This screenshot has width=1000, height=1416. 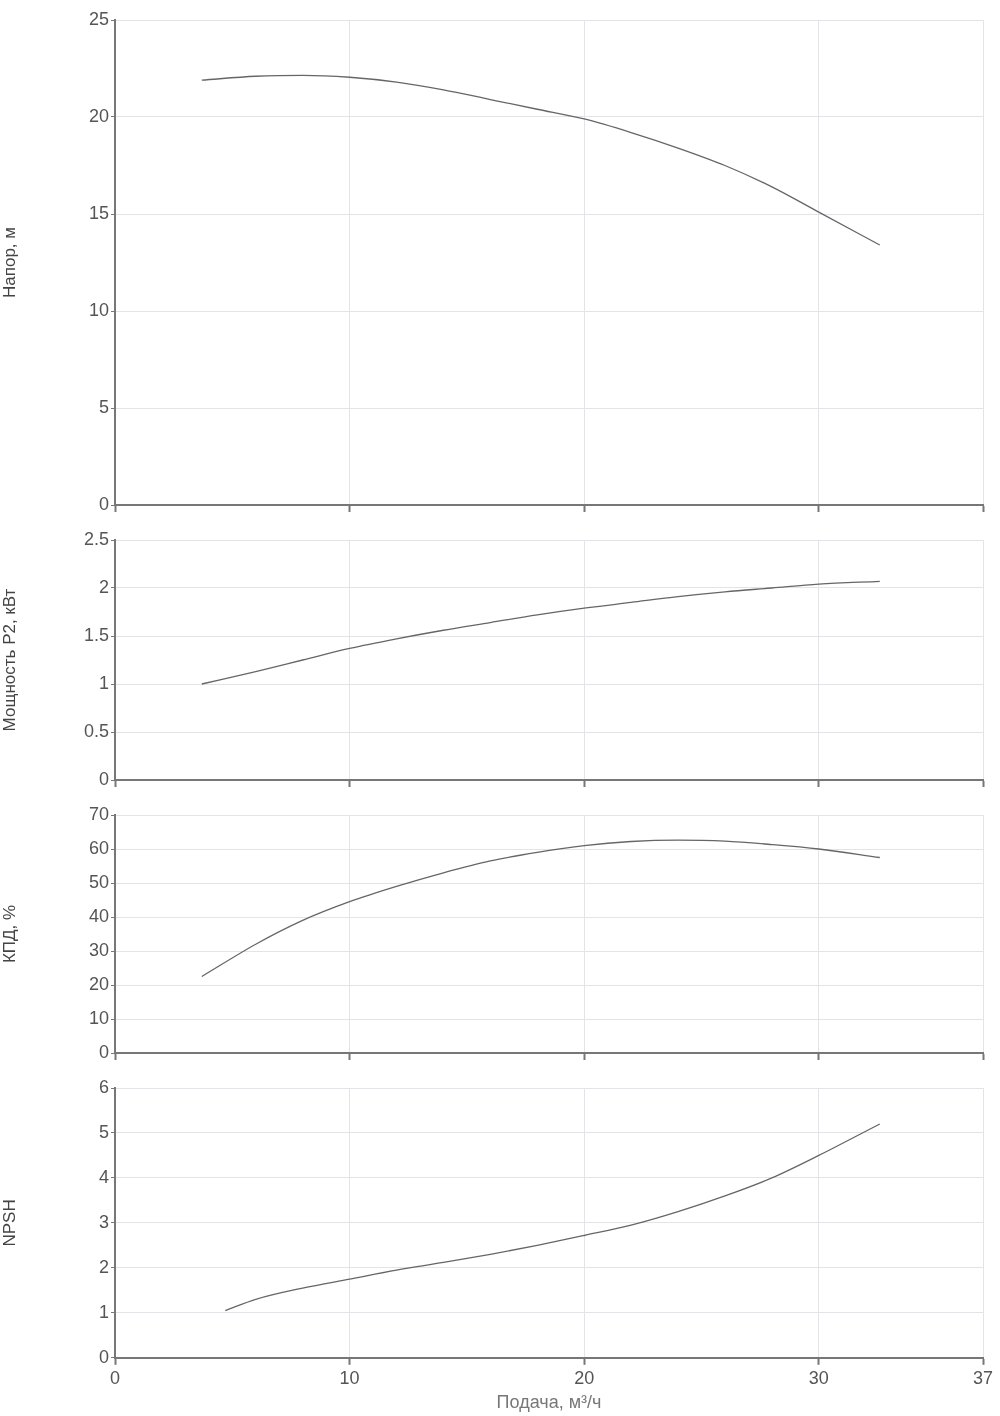 What do you see at coordinates (983, 1377) in the screenshot?
I see `x-tick-label: 37` at bounding box center [983, 1377].